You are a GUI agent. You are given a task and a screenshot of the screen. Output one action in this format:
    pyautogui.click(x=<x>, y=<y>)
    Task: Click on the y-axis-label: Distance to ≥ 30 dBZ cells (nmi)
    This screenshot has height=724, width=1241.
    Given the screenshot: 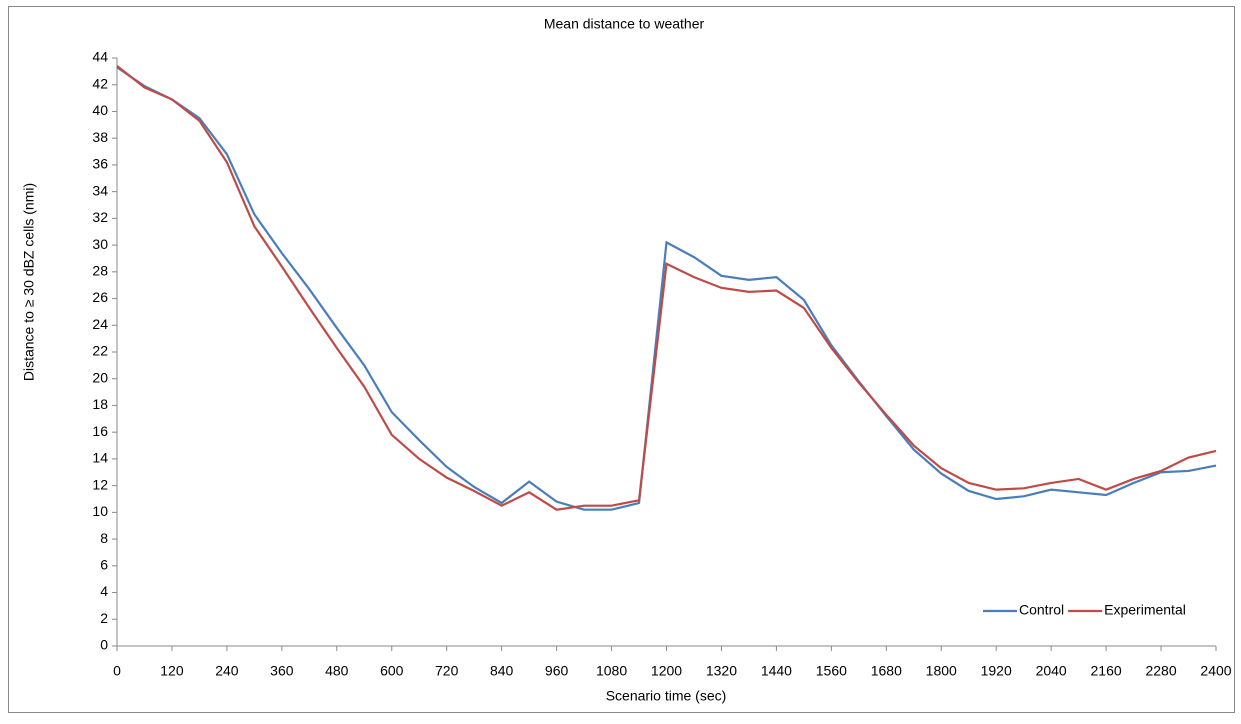 What is the action you would take?
    pyautogui.click(x=29, y=282)
    